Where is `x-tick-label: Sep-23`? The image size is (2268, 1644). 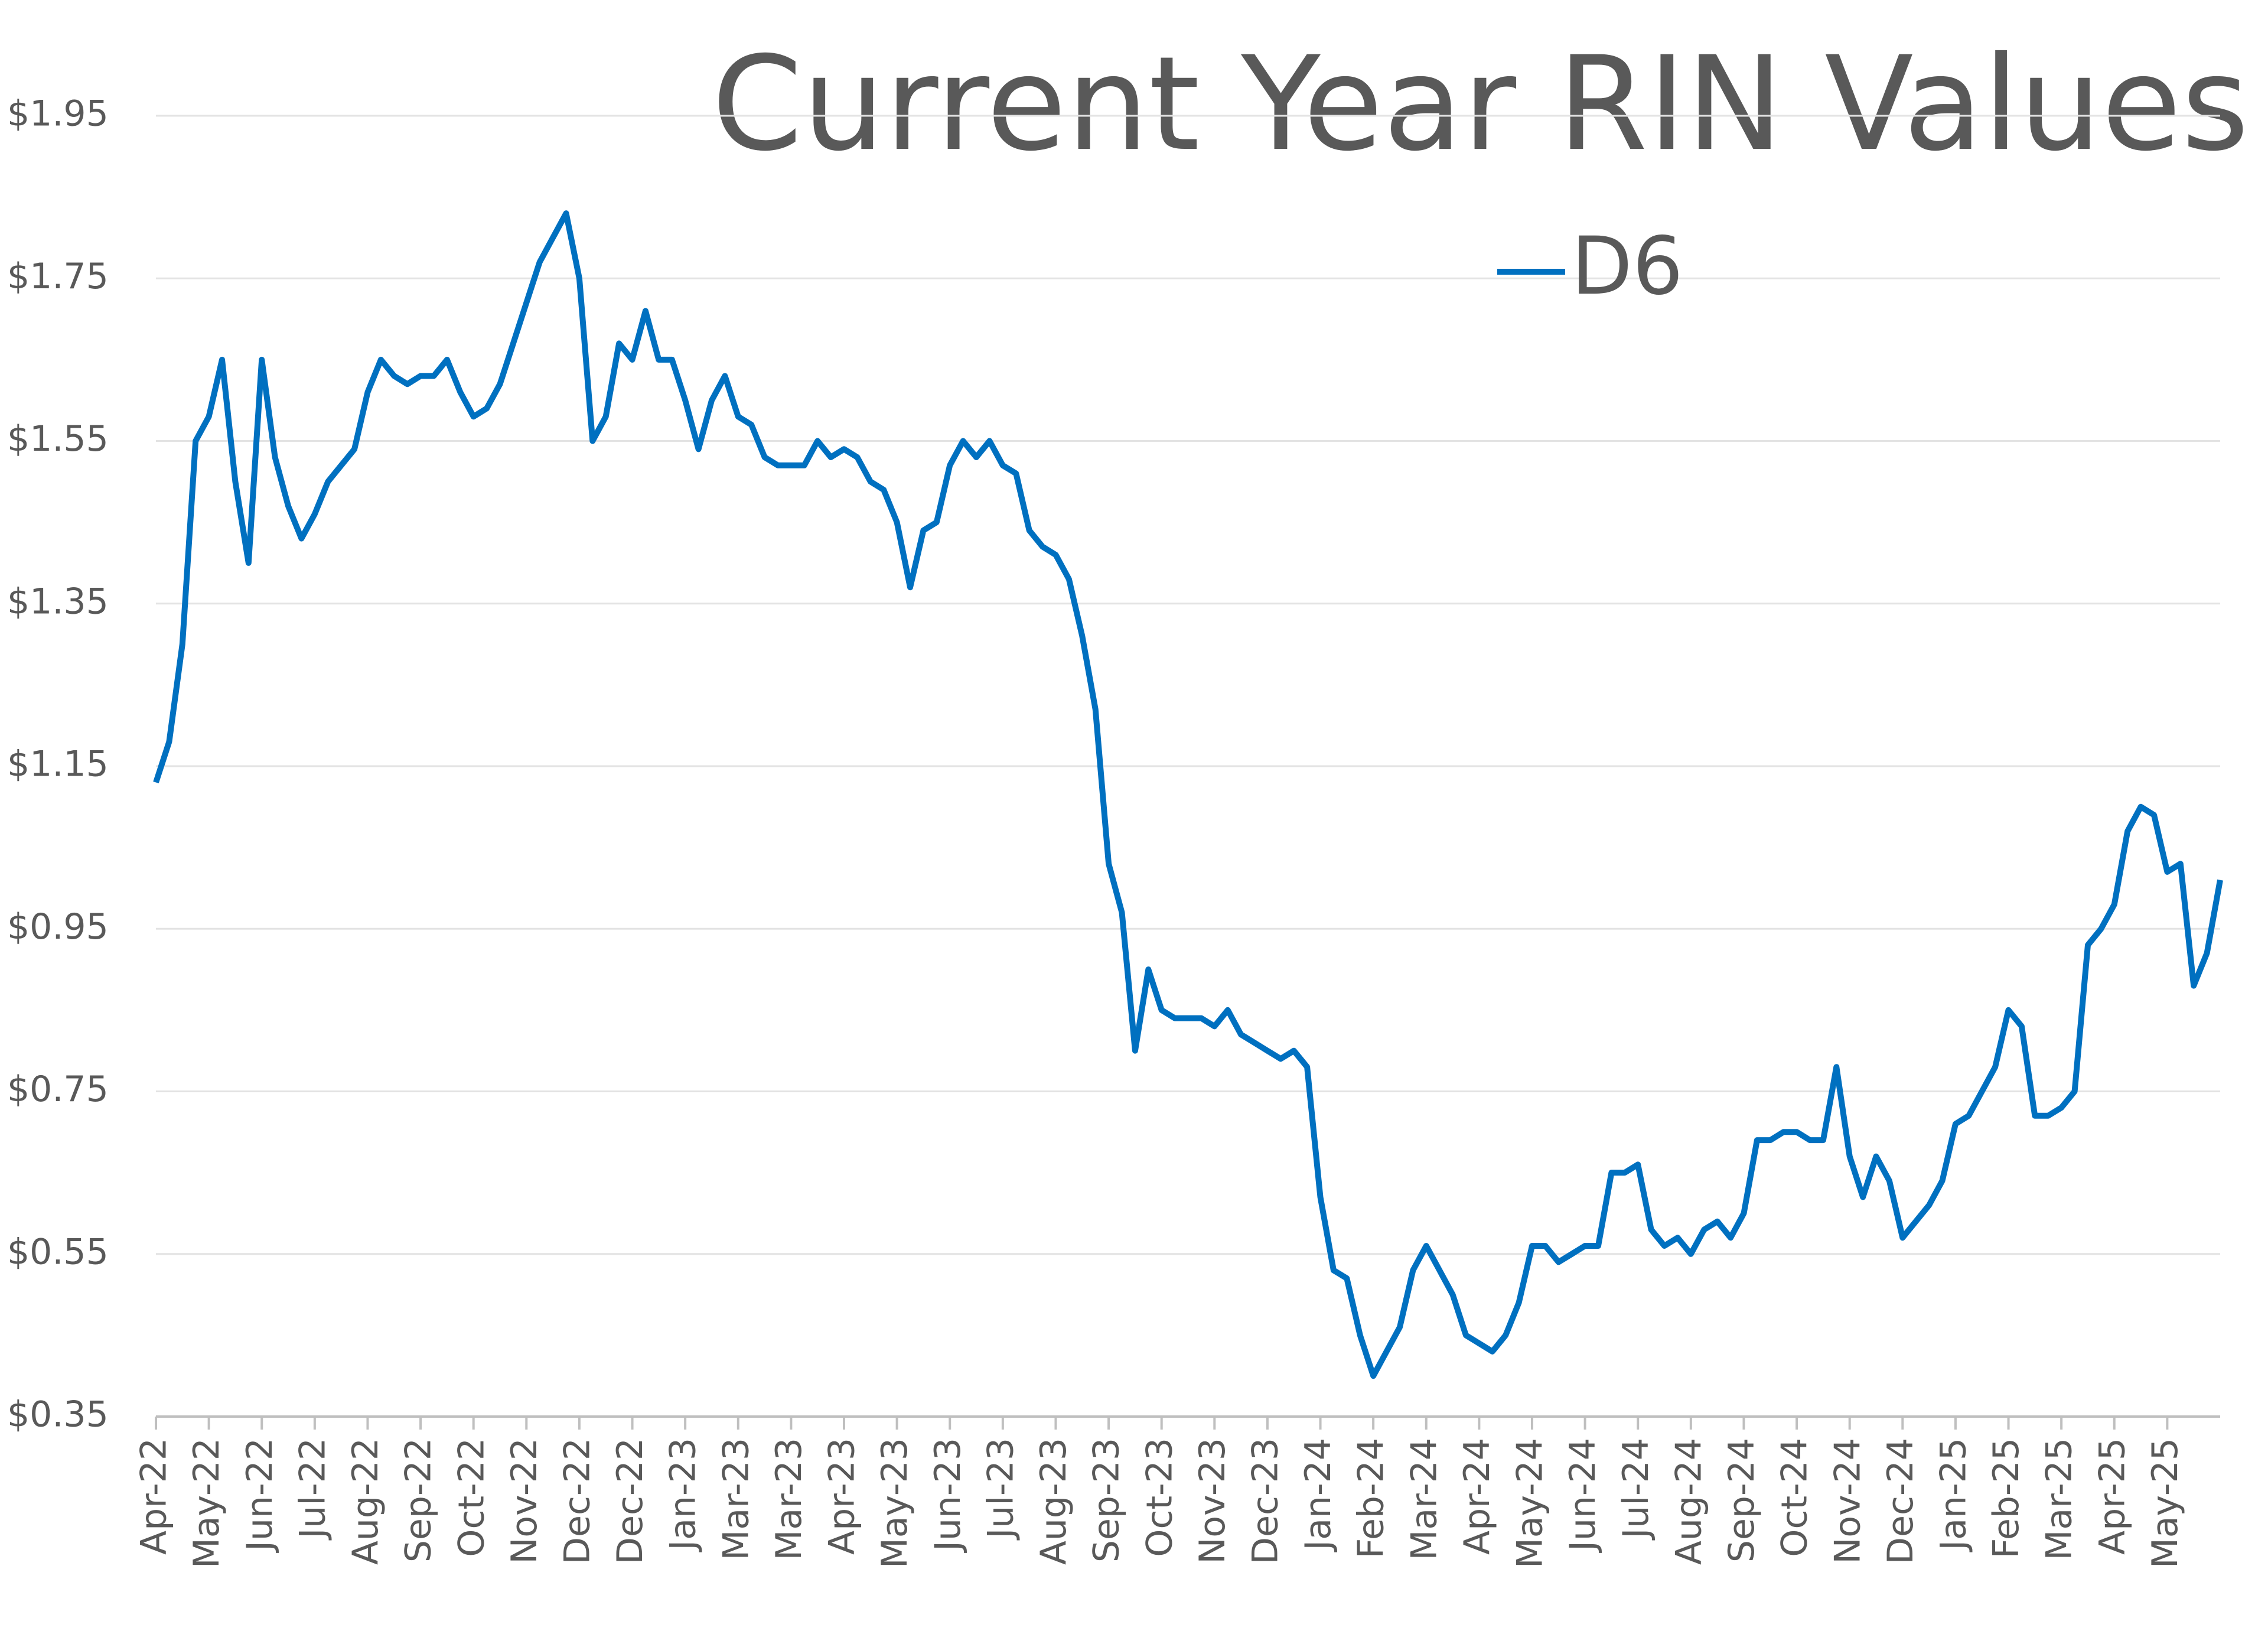
x-tick-label: Sep-23 is located at coordinates (1107, 1500).